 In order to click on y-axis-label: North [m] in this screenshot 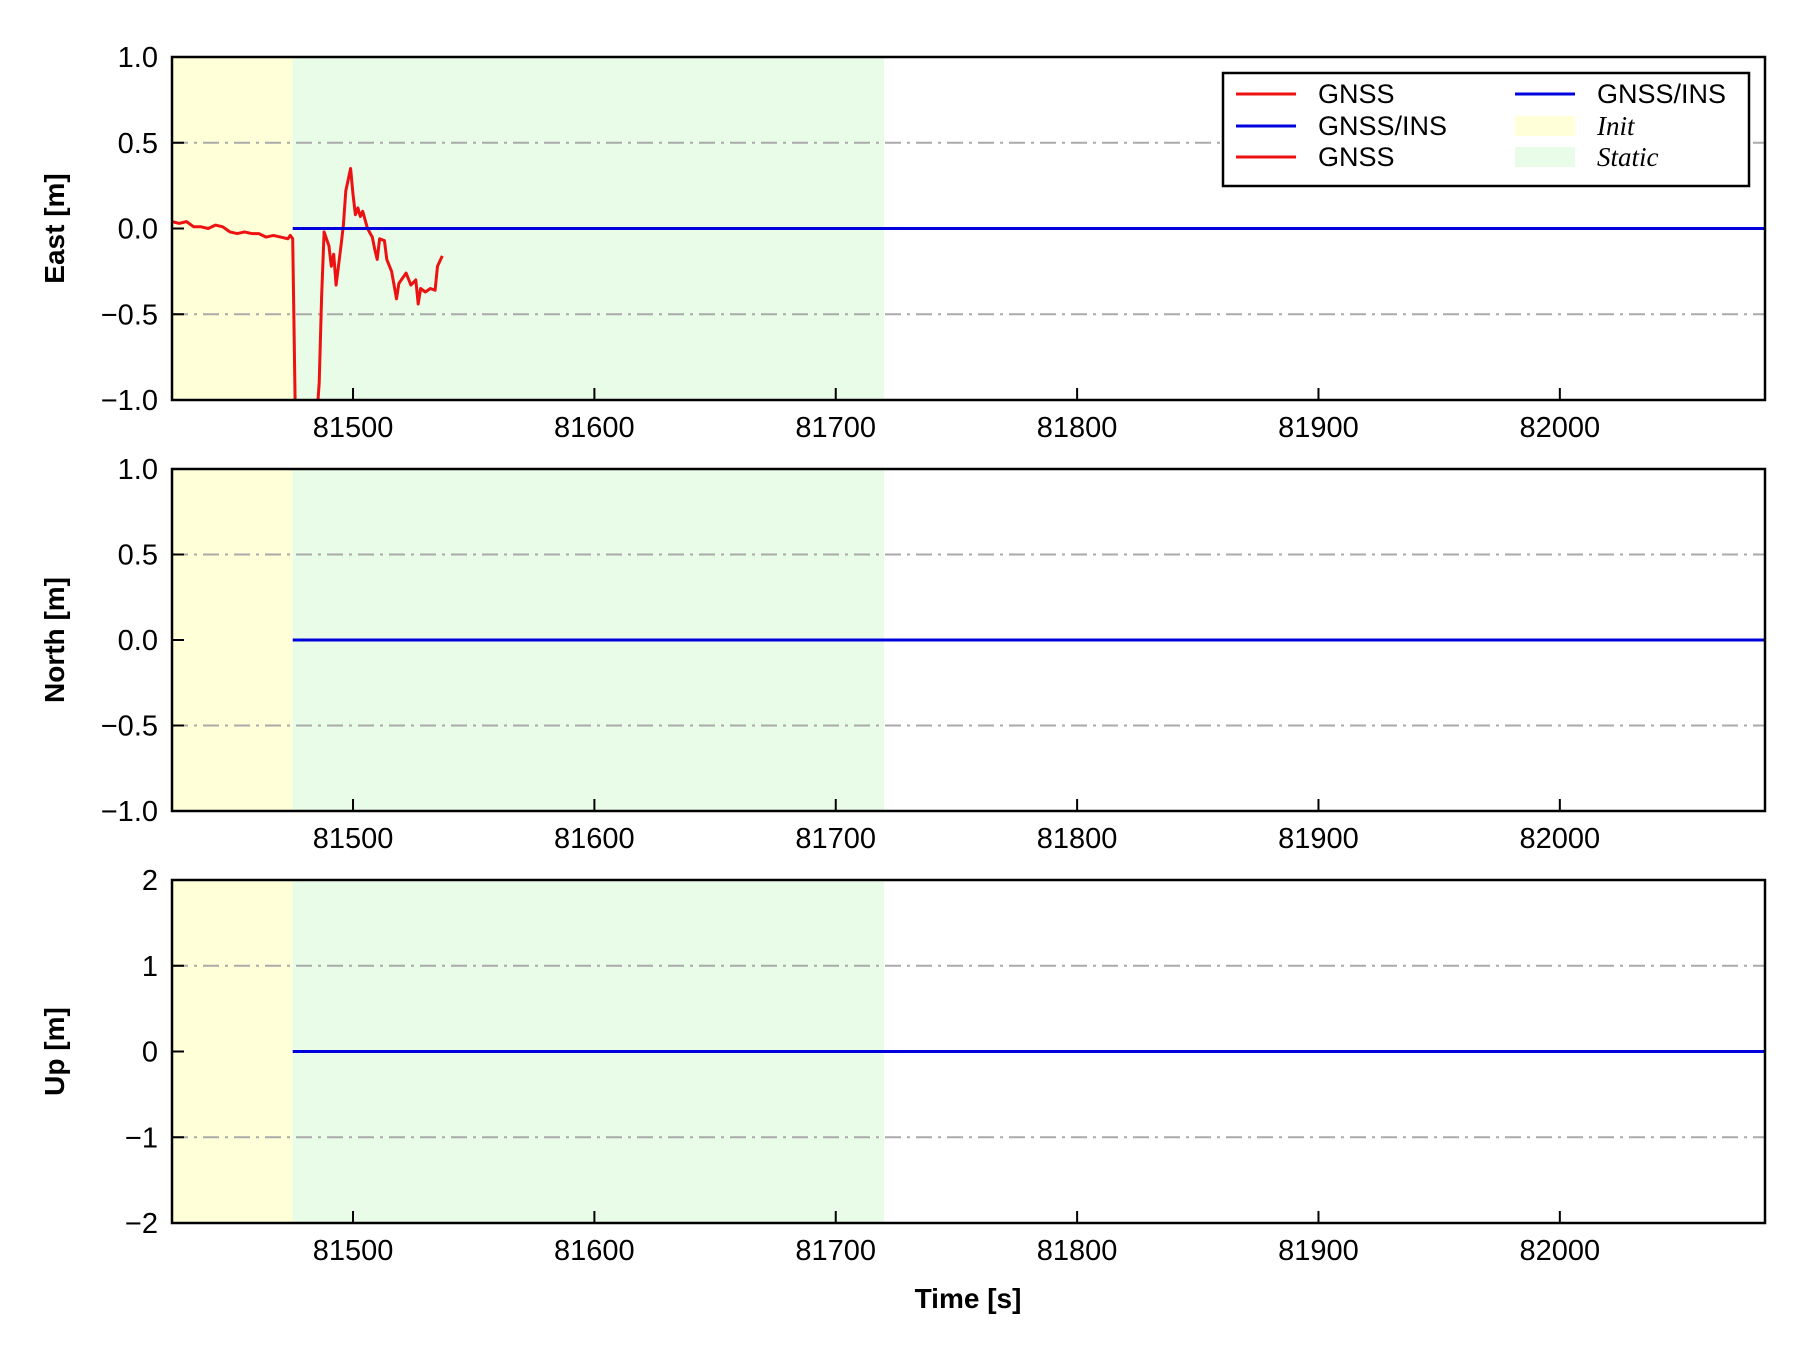, I will do `click(54, 640)`.